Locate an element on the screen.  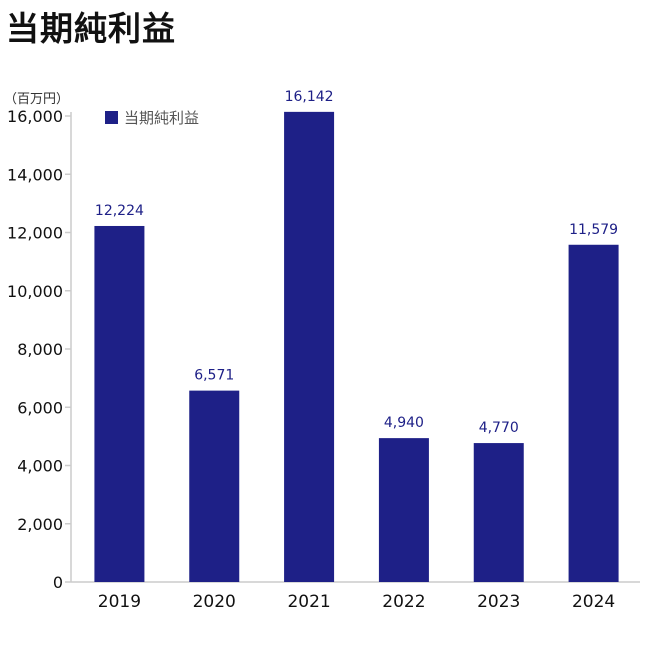
data-label: 6,571 is located at coordinates (214, 376).